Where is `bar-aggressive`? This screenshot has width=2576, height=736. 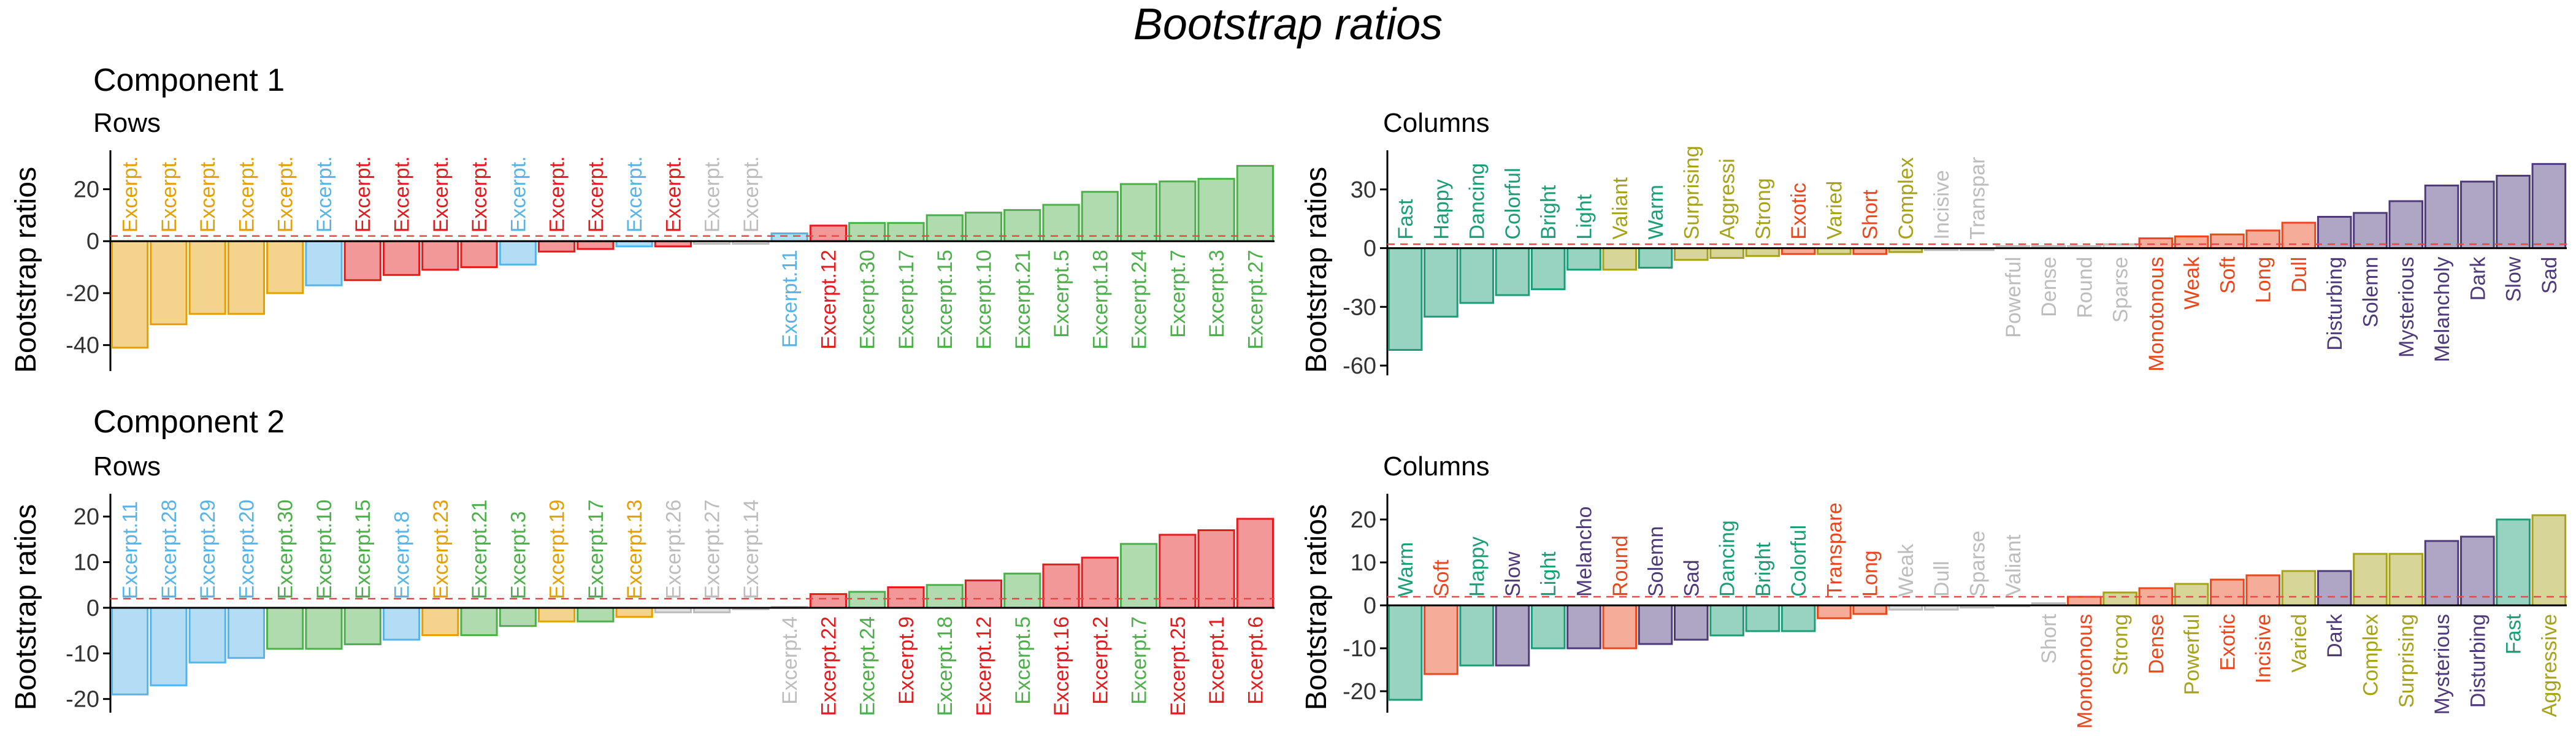
bar-aggressive is located at coordinates (2549, 560).